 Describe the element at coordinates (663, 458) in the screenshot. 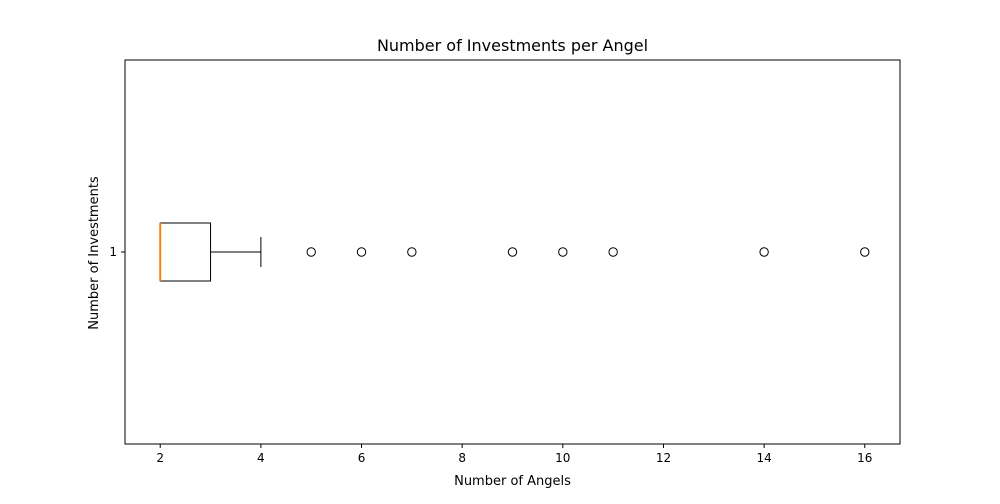

I see `x-tick-label: 12` at that location.